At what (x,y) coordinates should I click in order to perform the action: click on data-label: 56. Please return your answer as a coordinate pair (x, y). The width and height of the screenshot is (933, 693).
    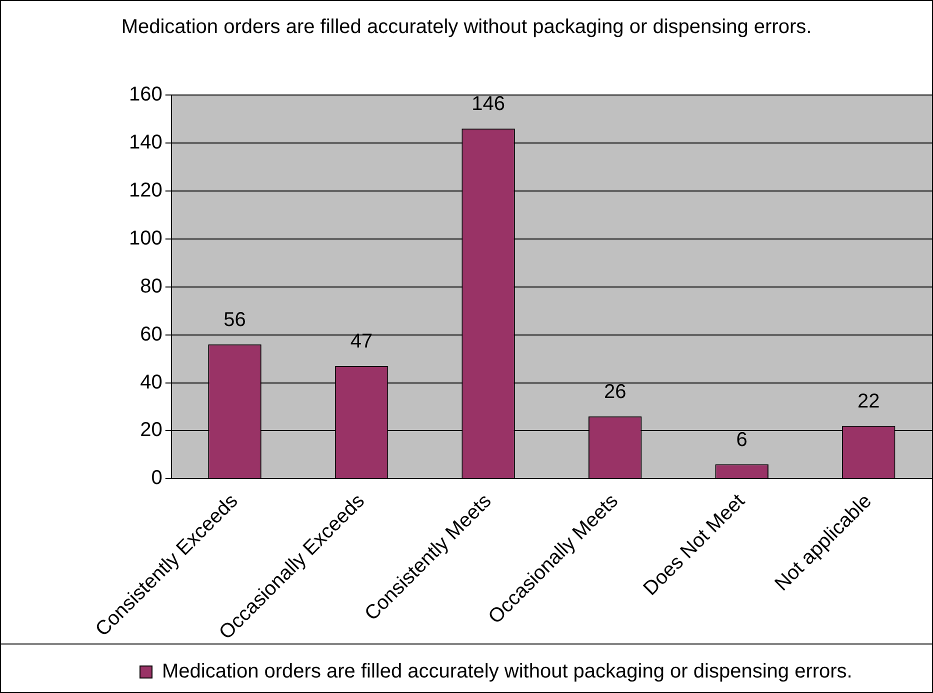
    Looking at the image, I should click on (235, 319).